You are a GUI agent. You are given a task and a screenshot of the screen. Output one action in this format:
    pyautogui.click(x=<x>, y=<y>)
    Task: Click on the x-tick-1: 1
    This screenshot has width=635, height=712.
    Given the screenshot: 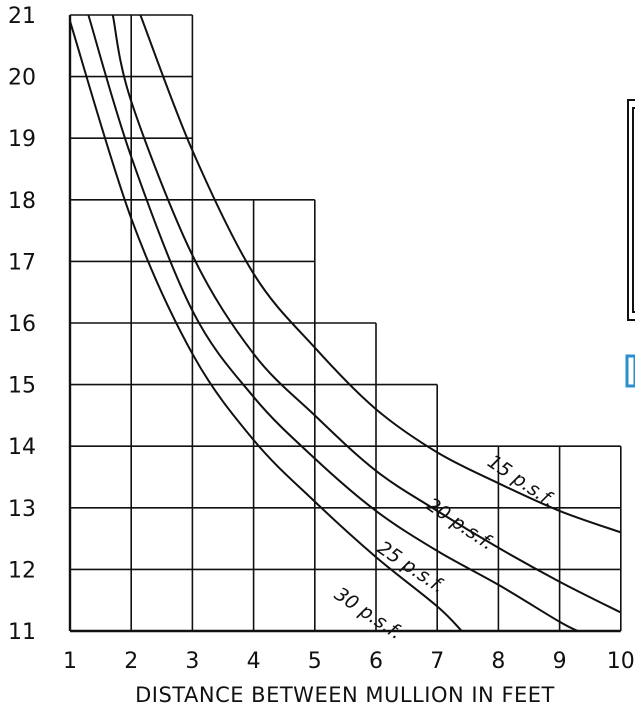 What is the action you would take?
    pyautogui.click(x=70, y=661)
    